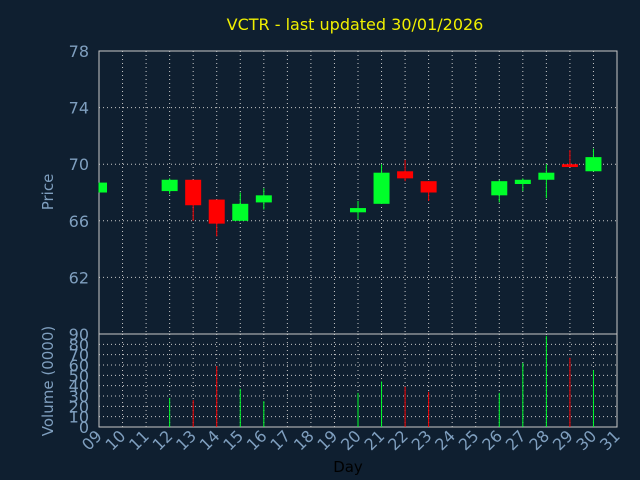 Image resolution: width=640 pixels, height=480 pixels. I want to click on chart-title: VCTR - last updated 30/01/2026, so click(355, 24).